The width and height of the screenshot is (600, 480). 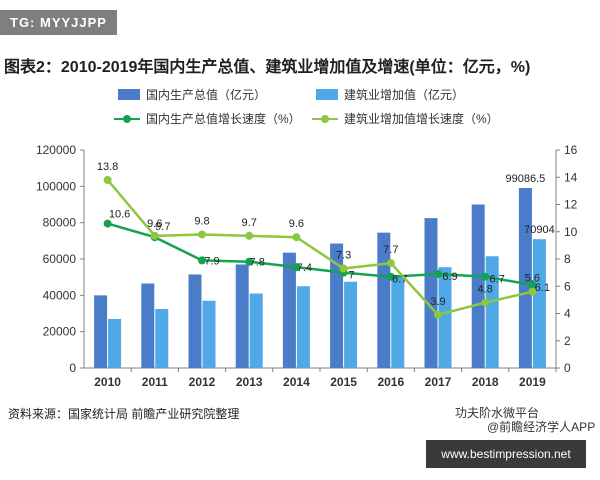 What do you see at coordinates (437, 302) in the screenshot?
I see `construction-growth-value-label: 3.9` at bounding box center [437, 302].